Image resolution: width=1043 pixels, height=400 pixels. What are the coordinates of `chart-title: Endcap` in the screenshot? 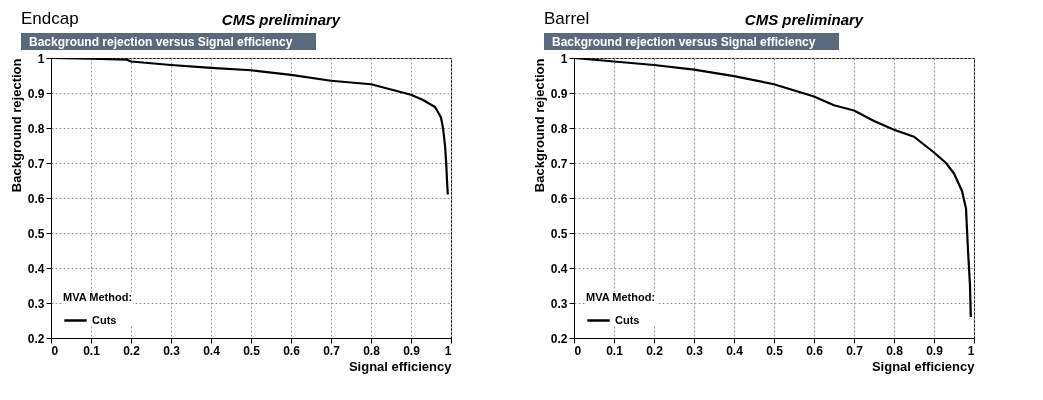 It's located at (50, 18).